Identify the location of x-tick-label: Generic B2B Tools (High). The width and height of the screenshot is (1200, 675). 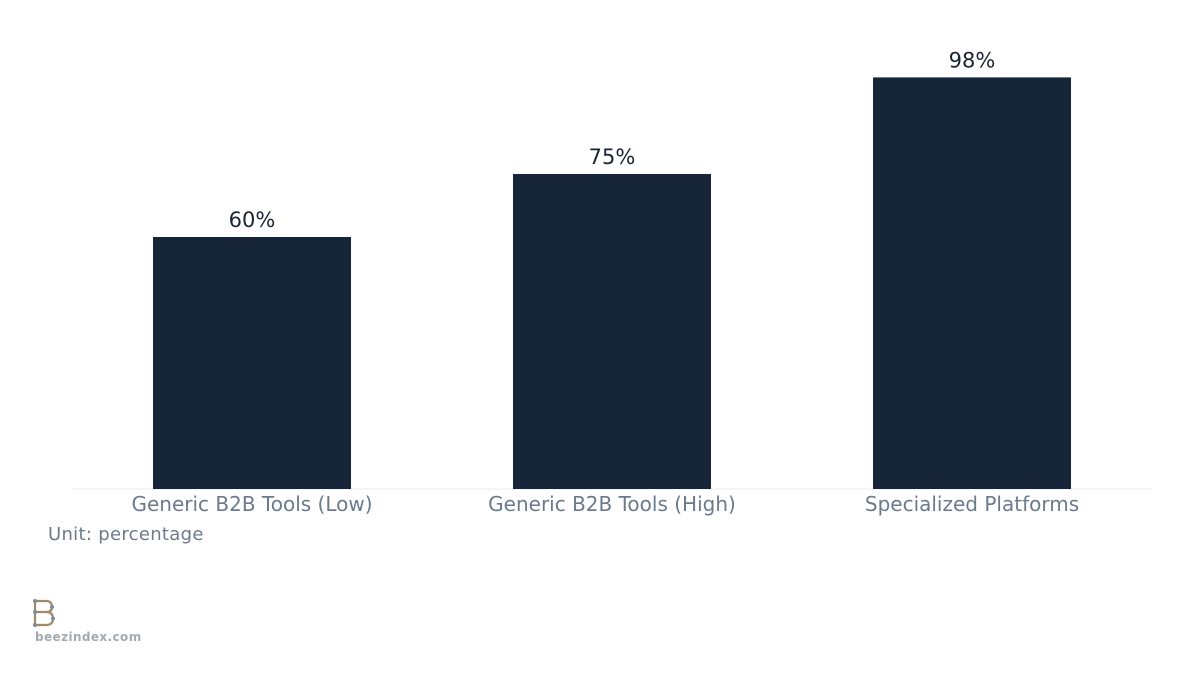
(612, 504).